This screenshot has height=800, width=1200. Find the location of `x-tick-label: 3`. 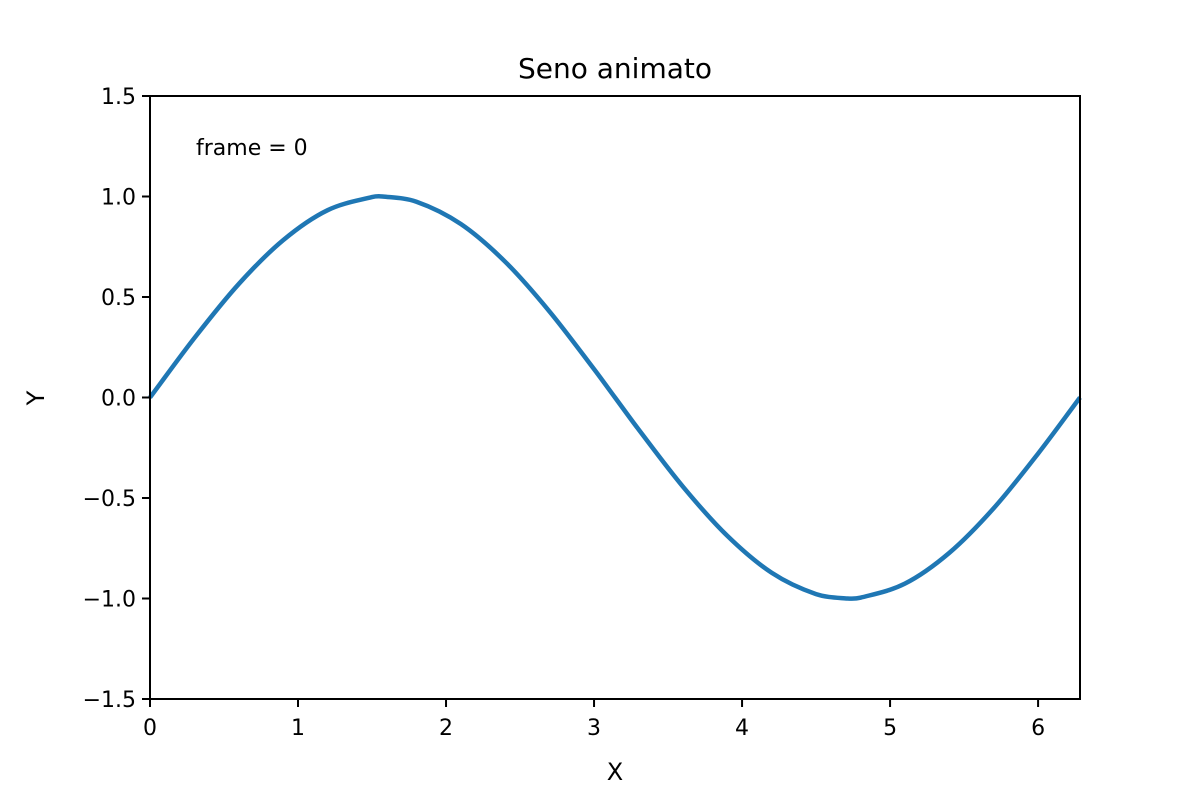

x-tick-label: 3 is located at coordinates (594, 728).